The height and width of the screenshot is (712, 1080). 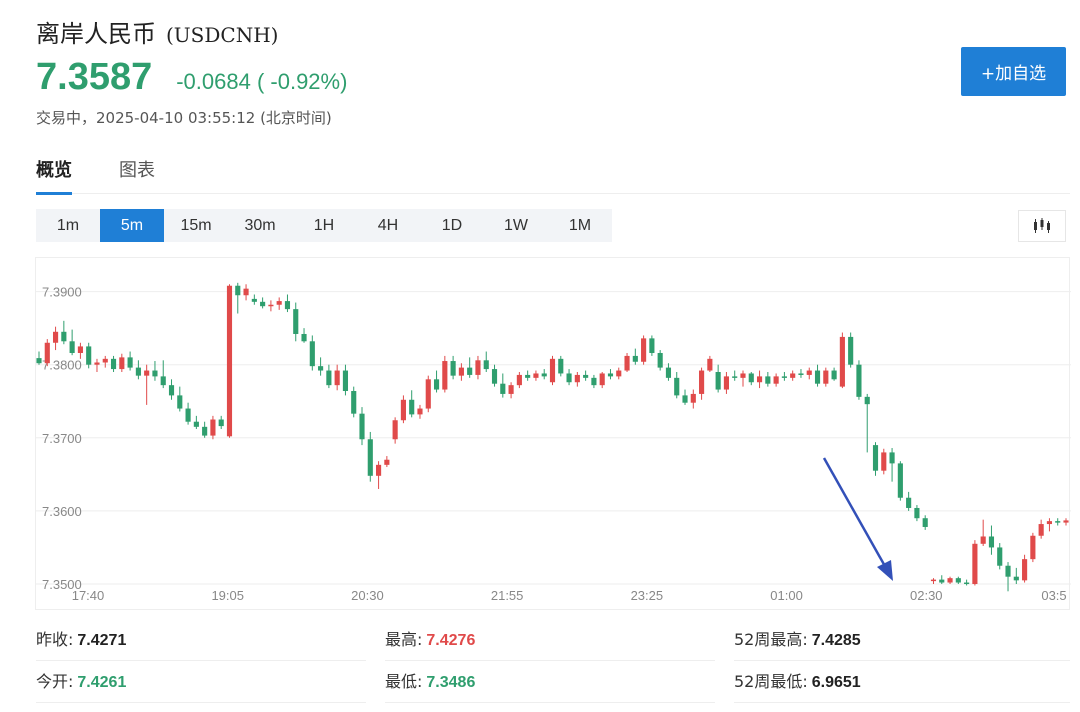 I want to click on add-watchlist-button: +加自选, so click(x=1013, y=71).